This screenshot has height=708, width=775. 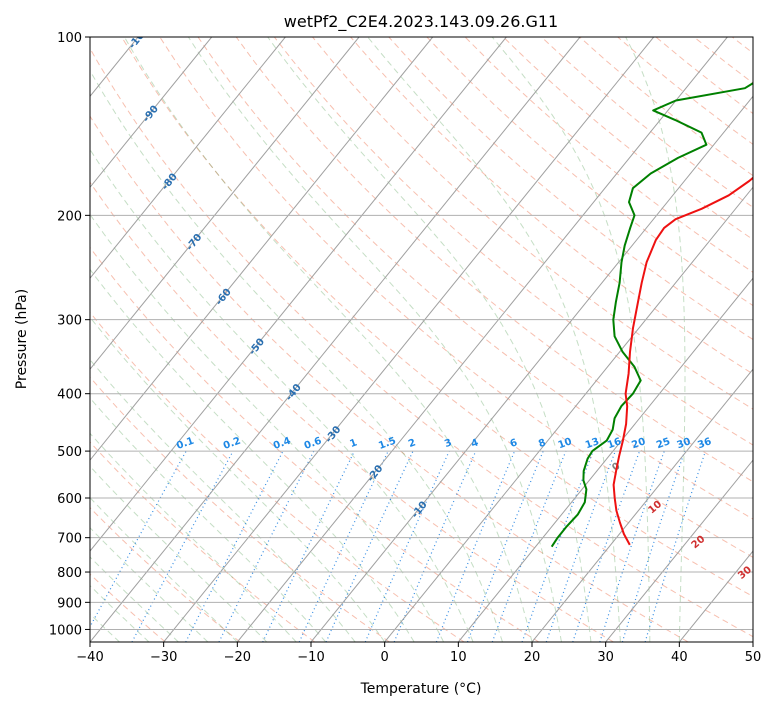 I want to click on x-tick-label: 50, so click(x=753, y=657).